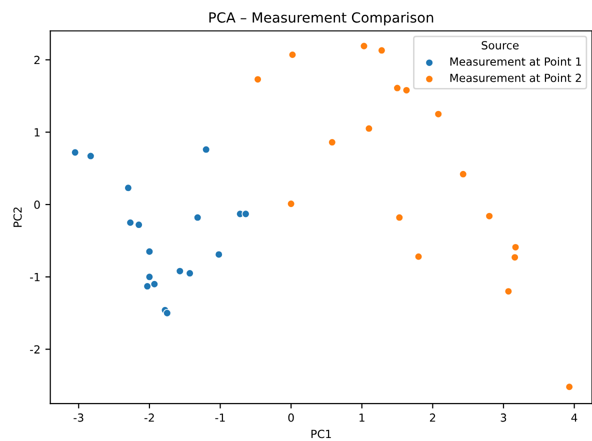  Describe the element at coordinates (321, 434) in the screenshot. I see `x-axis-title: PC1` at that location.